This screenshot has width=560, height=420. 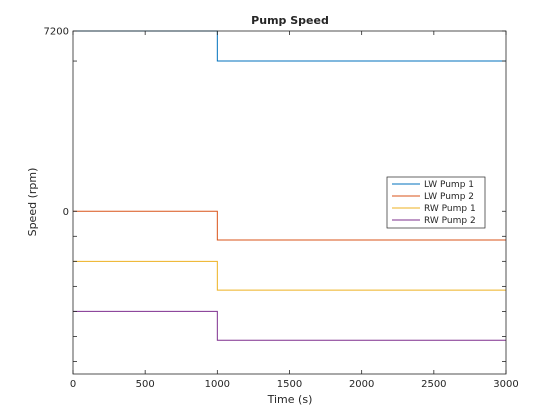 What do you see at coordinates (290, 399) in the screenshot?
I see `x-axis-label: Time (s)` at bounding box center [290, 399].